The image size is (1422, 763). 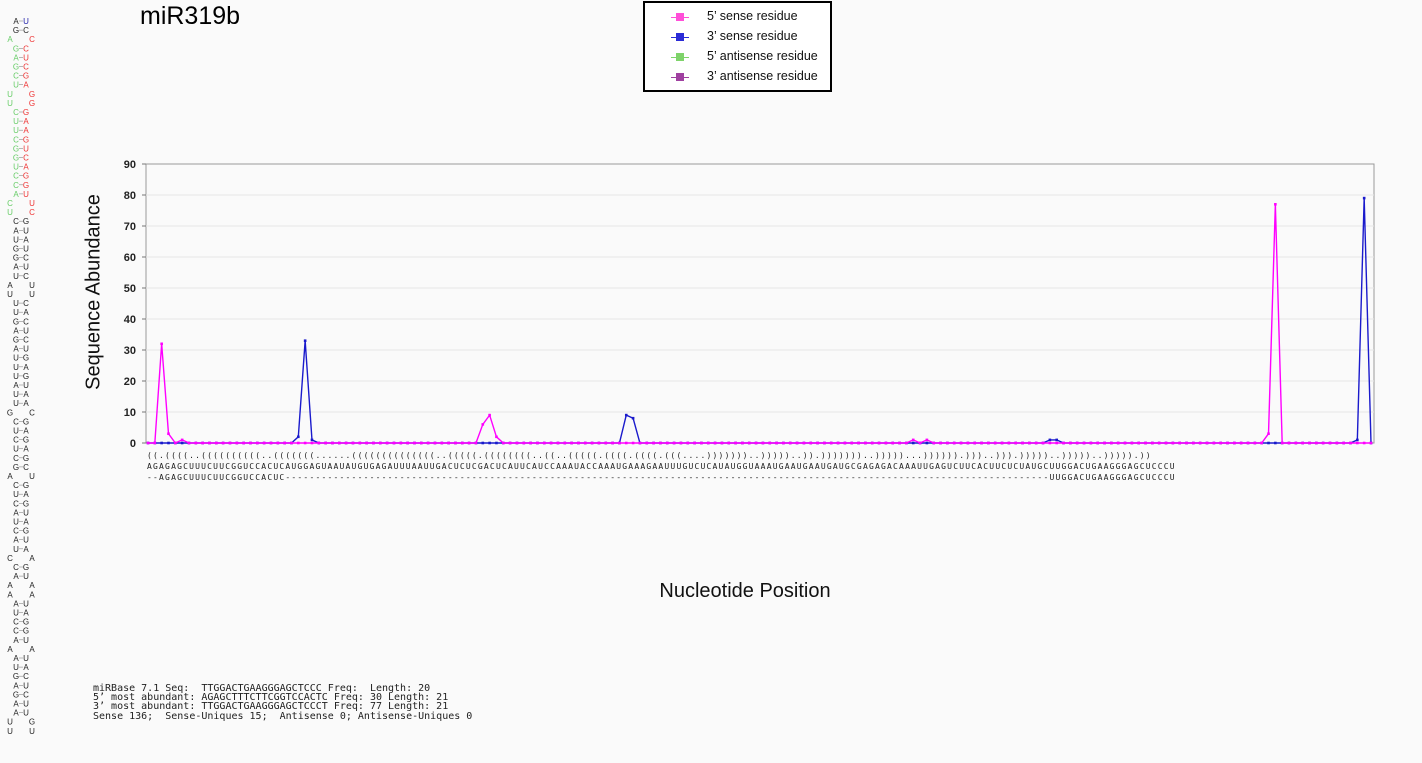 I want to click on y-tick-label: 30, so click(x=130, y=351).